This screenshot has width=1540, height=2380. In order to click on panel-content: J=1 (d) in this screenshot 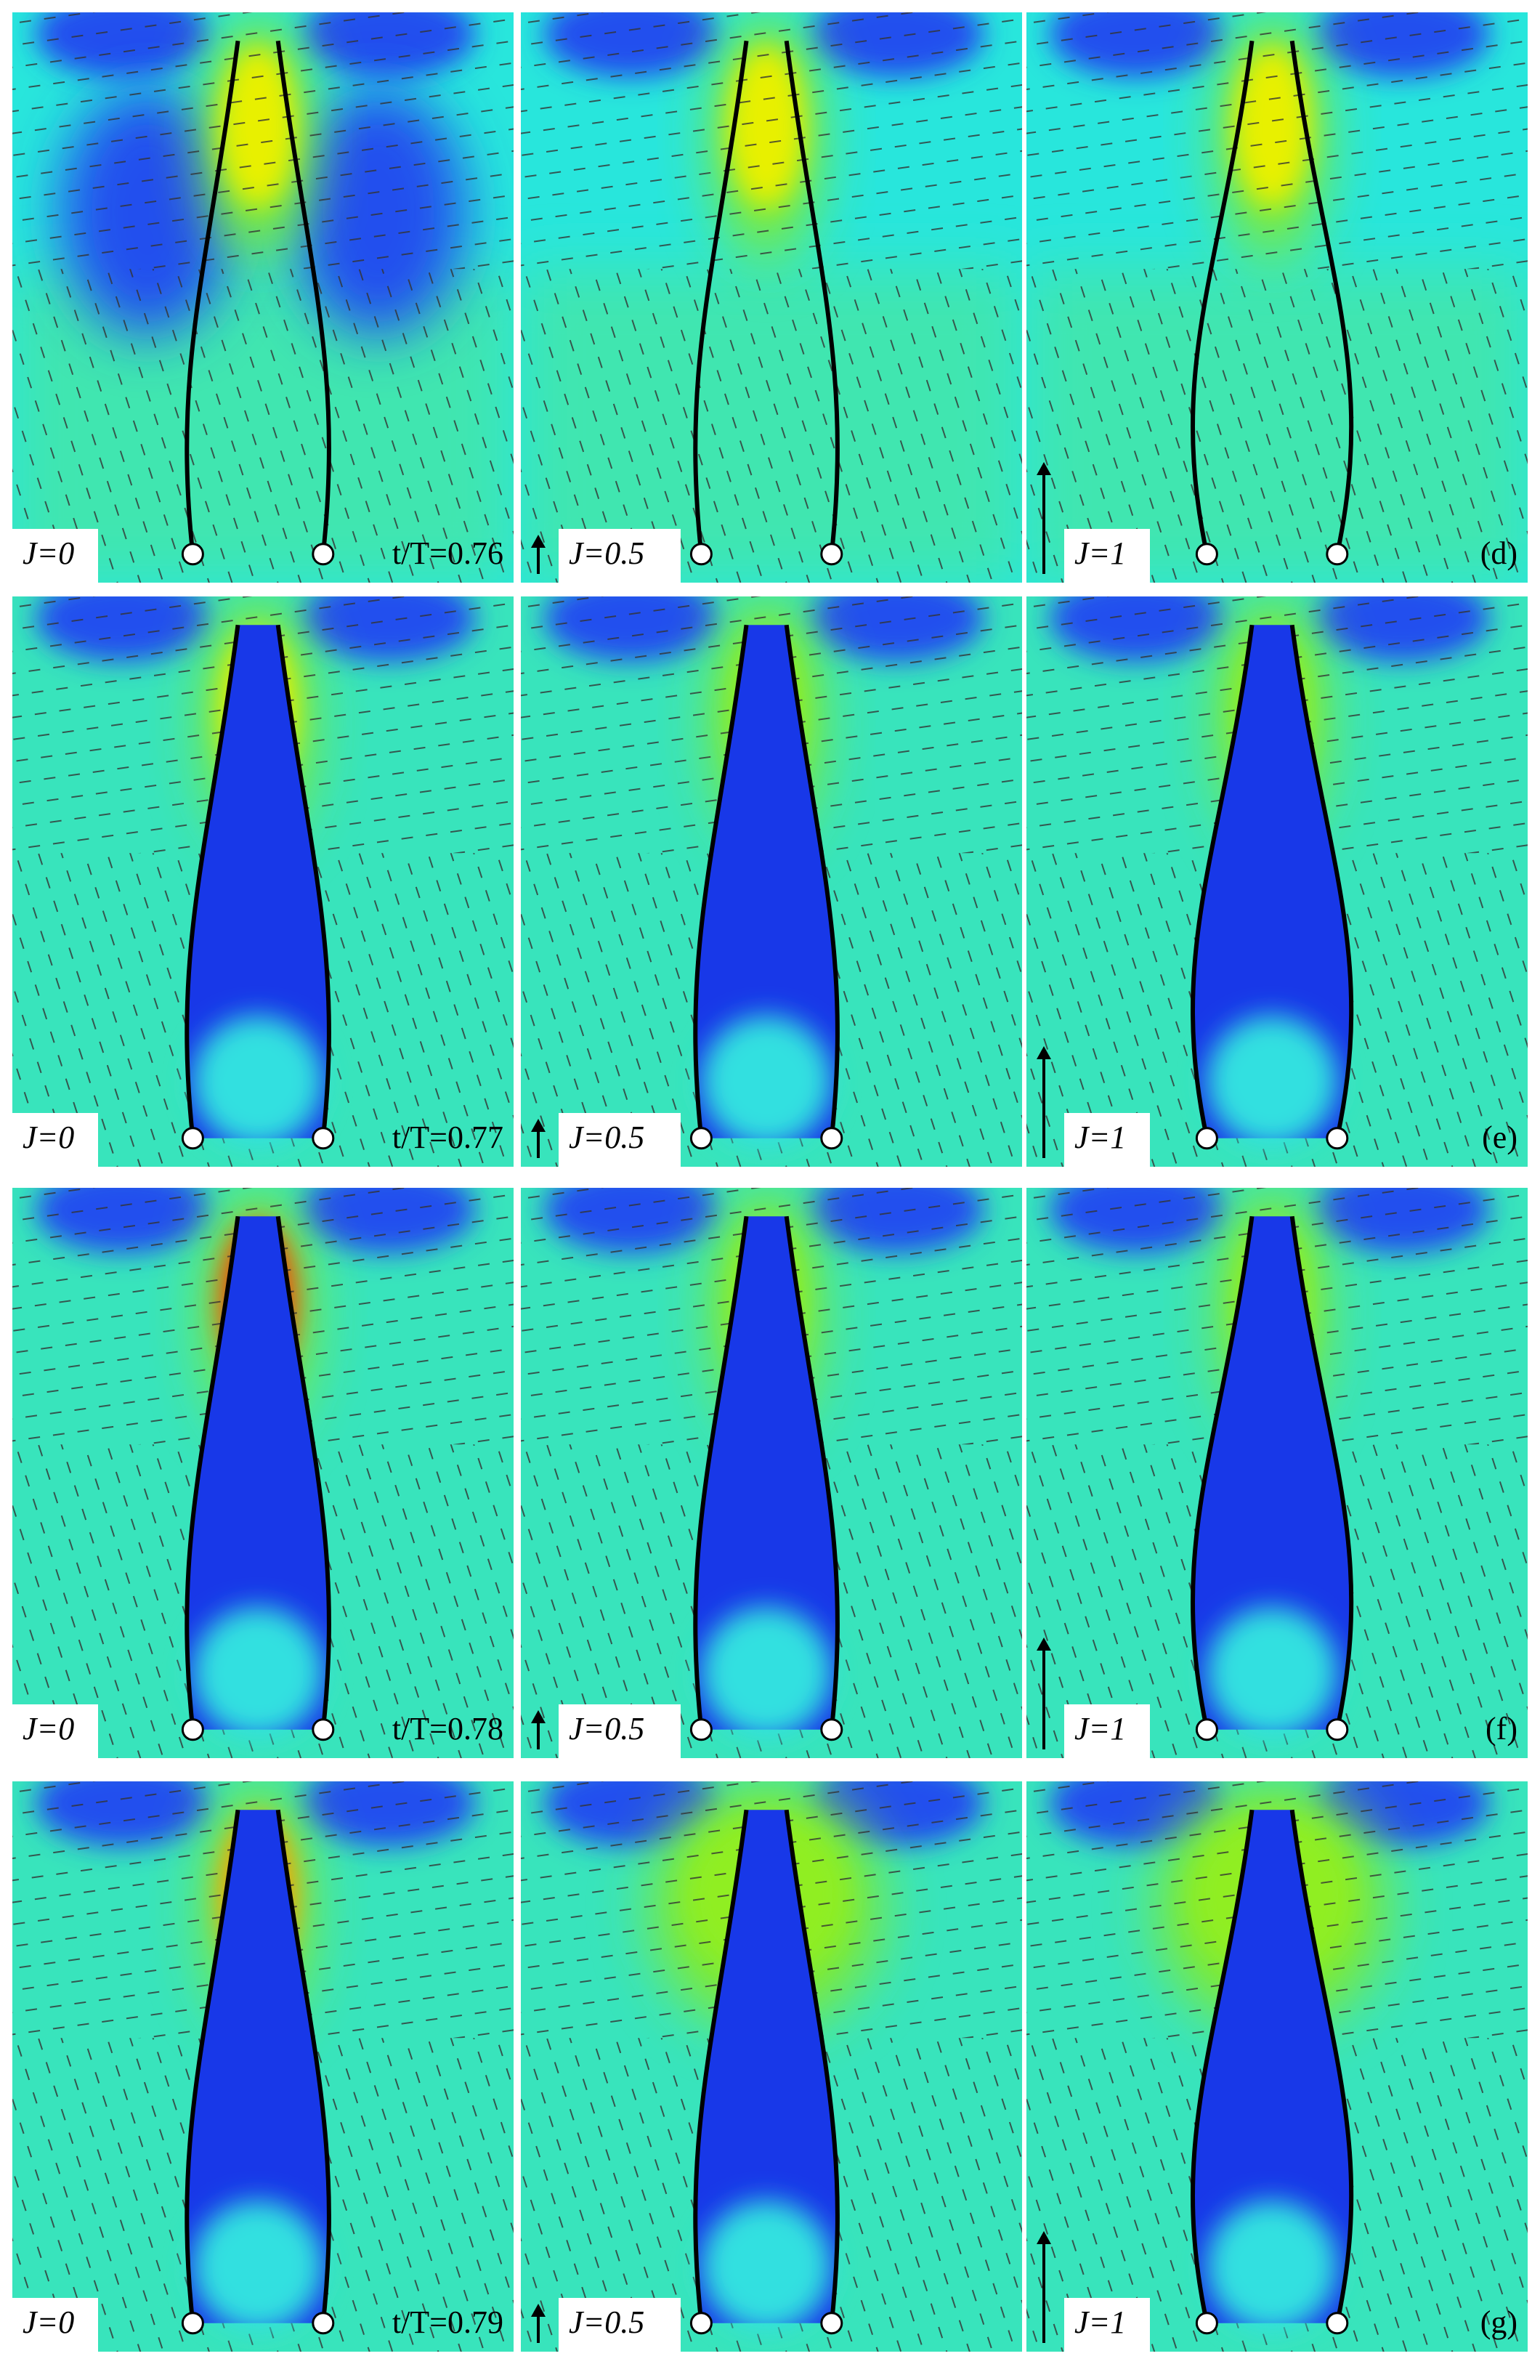, I will do `click(1277, 297)`.